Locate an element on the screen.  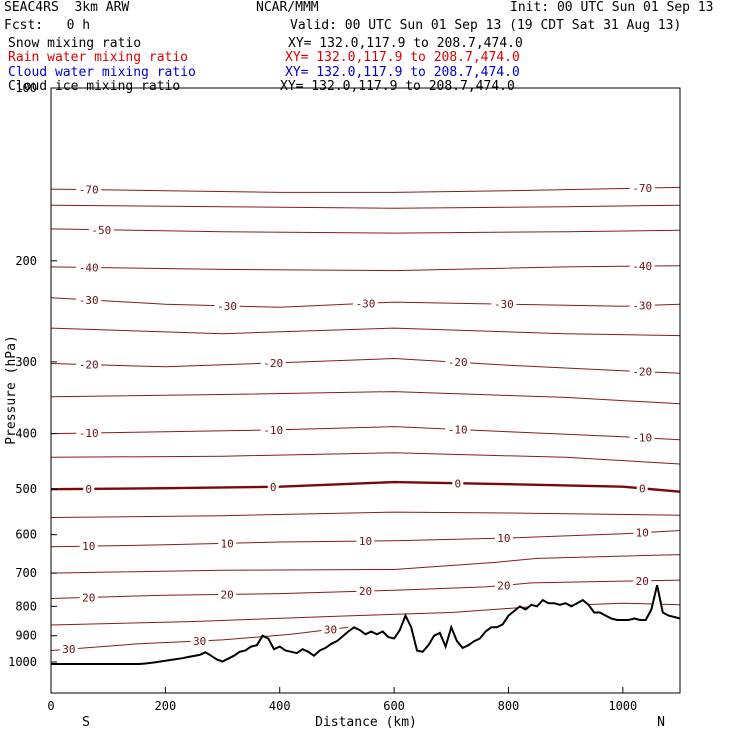
terrain-layer is located at coordinates (366, 638).